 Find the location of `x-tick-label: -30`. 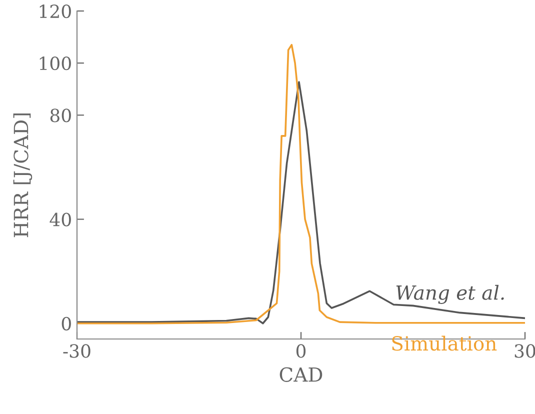

x-tick-label: -30 is located at coordinates (76, 351).